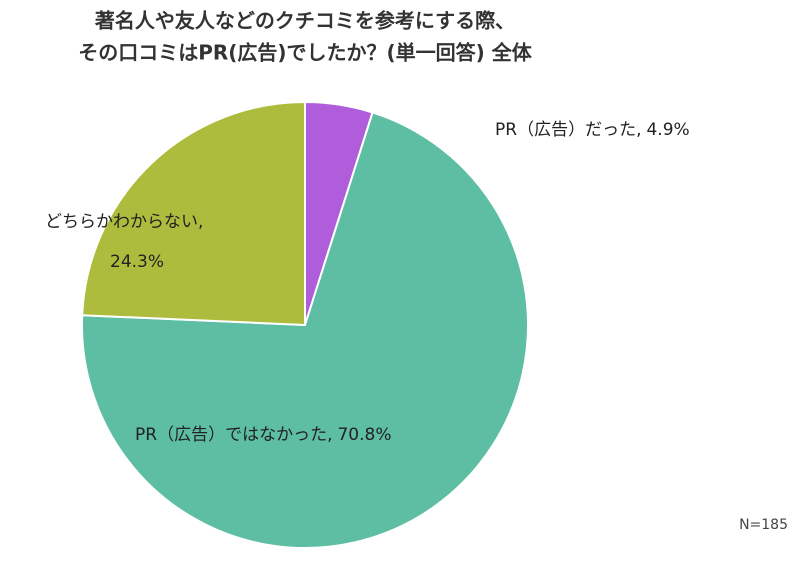  I want to click on sample-note: N=185, so click(763, 525).